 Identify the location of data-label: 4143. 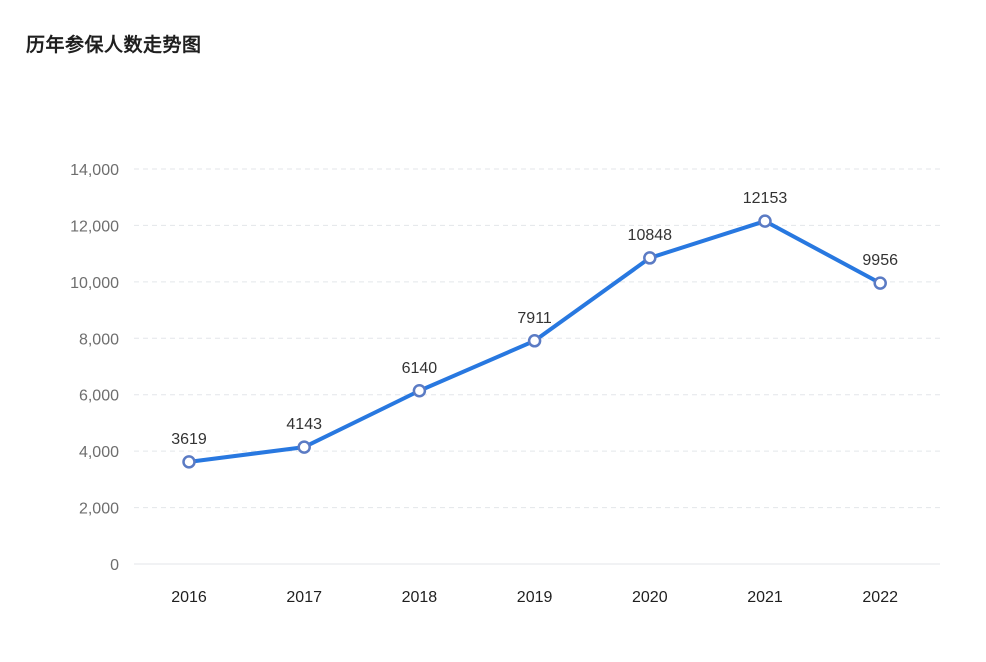
(304, 424).